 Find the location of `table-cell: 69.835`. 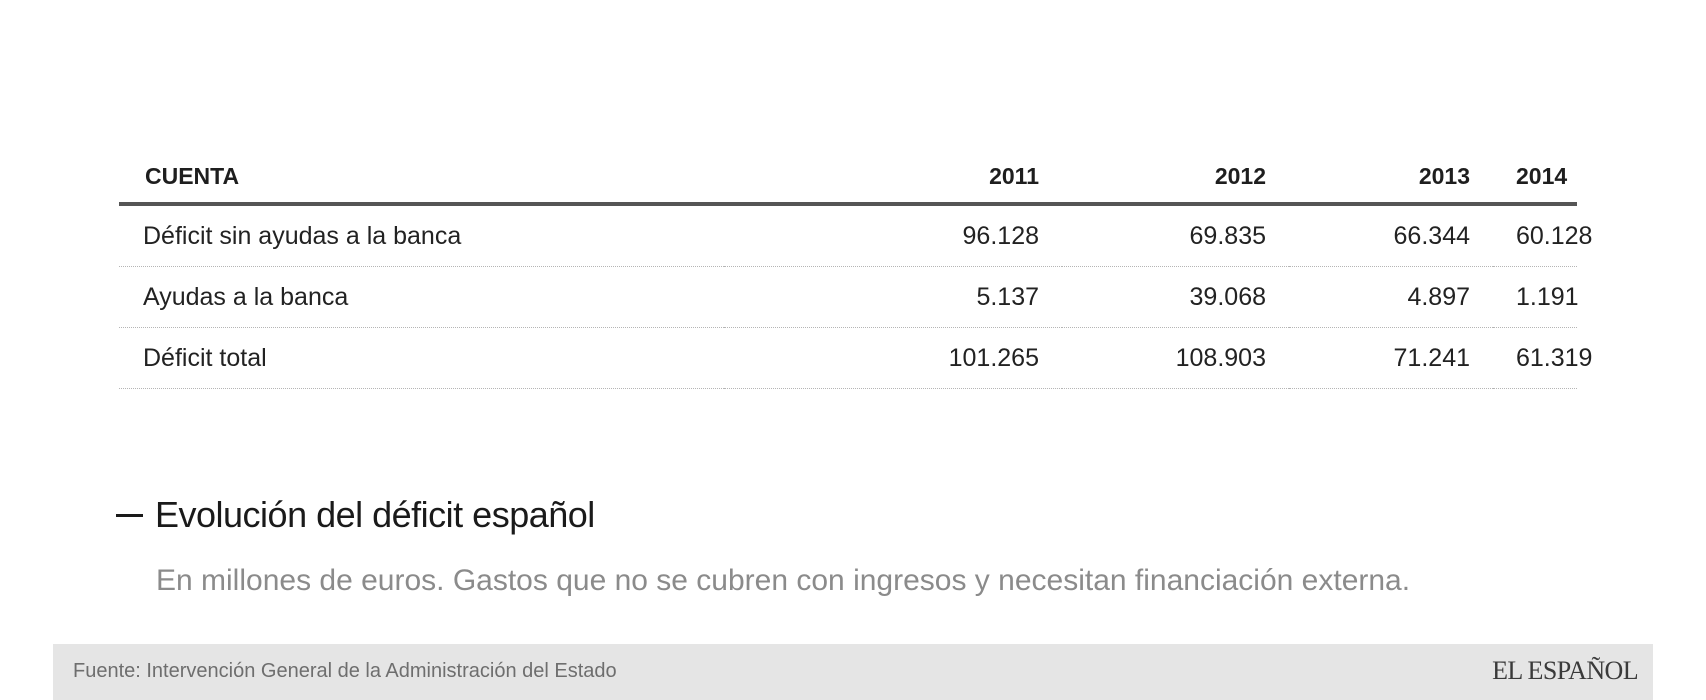

table-cell: 69.835 is located at coordinates (1175, 235).